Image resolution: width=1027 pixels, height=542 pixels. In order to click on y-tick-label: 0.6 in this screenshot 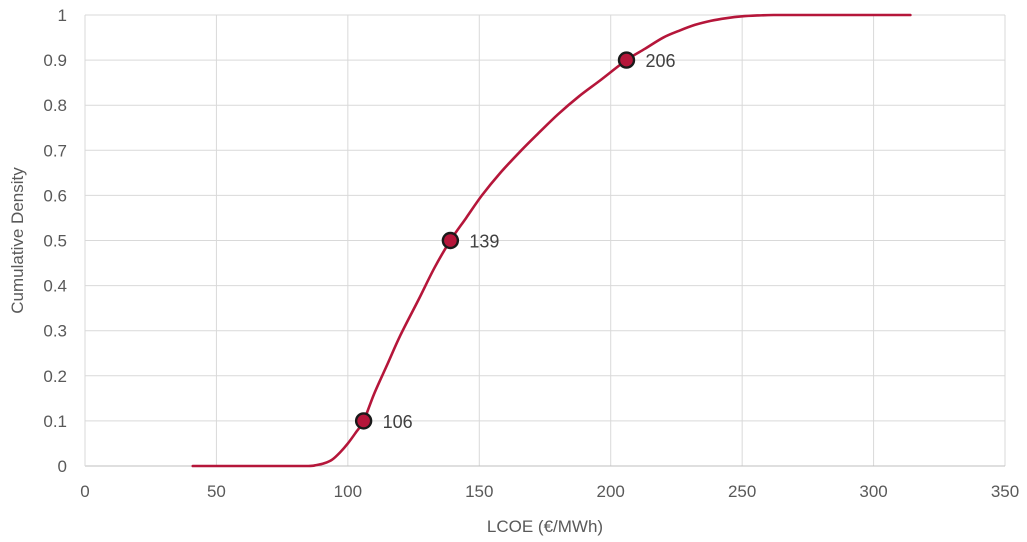, I will do `click(55, 195)`.